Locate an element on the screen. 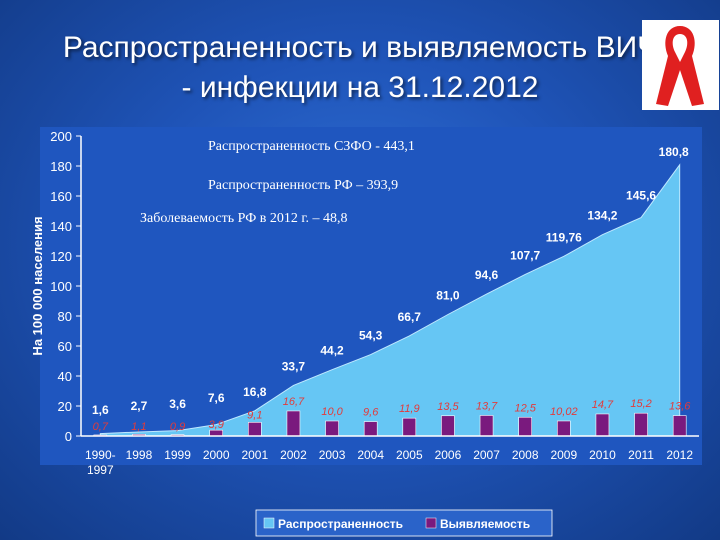 Image resolution: width=720 pixels, height=540 pixels. detection-value-label: 15,2 is located at coordinates (640, 404).